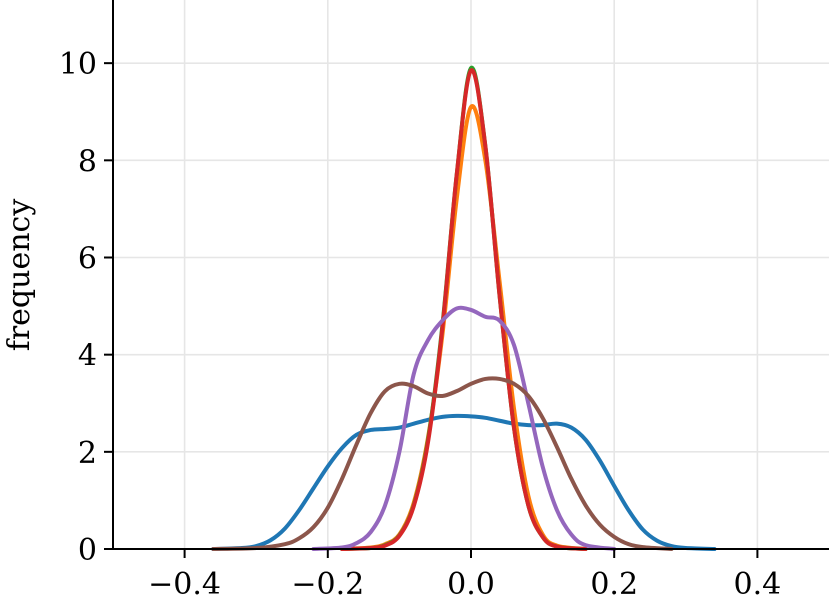  Describe the element at coordinates (758, 584) in the screenshot. I see `x-tick-label-4: 0.4` at that location.